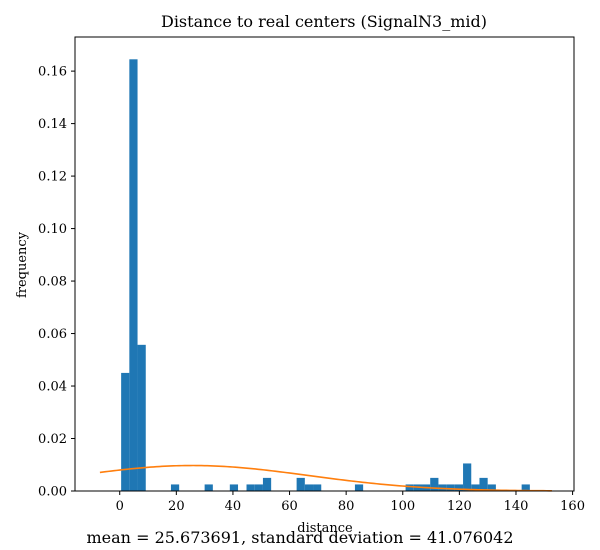 The image size is (600, 550). I want to click on y-axis-ticks: 0.00 0.02 0.04 0.06 0.08 0.10 0.12 0.14 0.16, so click(56, 282).